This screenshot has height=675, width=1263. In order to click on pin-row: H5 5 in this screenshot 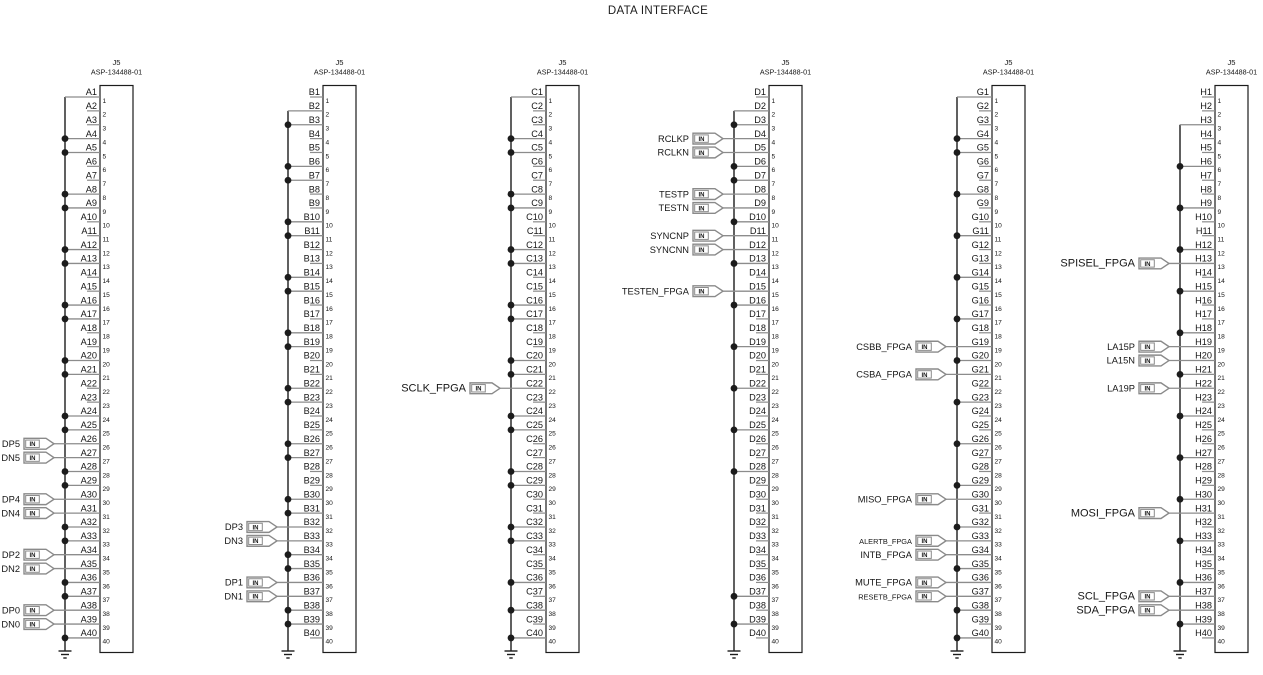, I will do `click(1210, 152)`.